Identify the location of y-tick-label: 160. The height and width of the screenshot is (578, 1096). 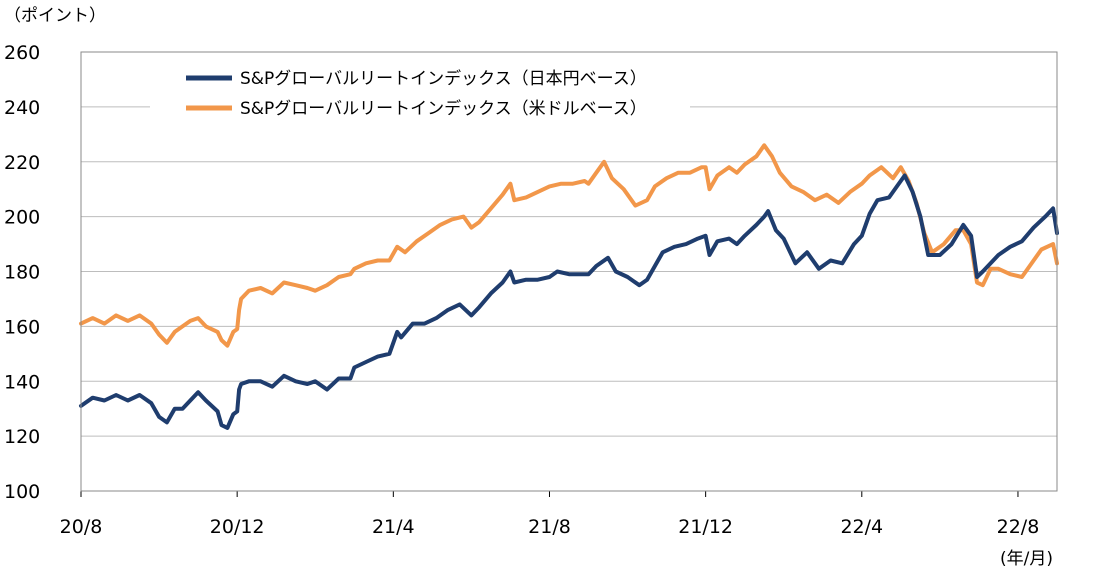
(22, 327).